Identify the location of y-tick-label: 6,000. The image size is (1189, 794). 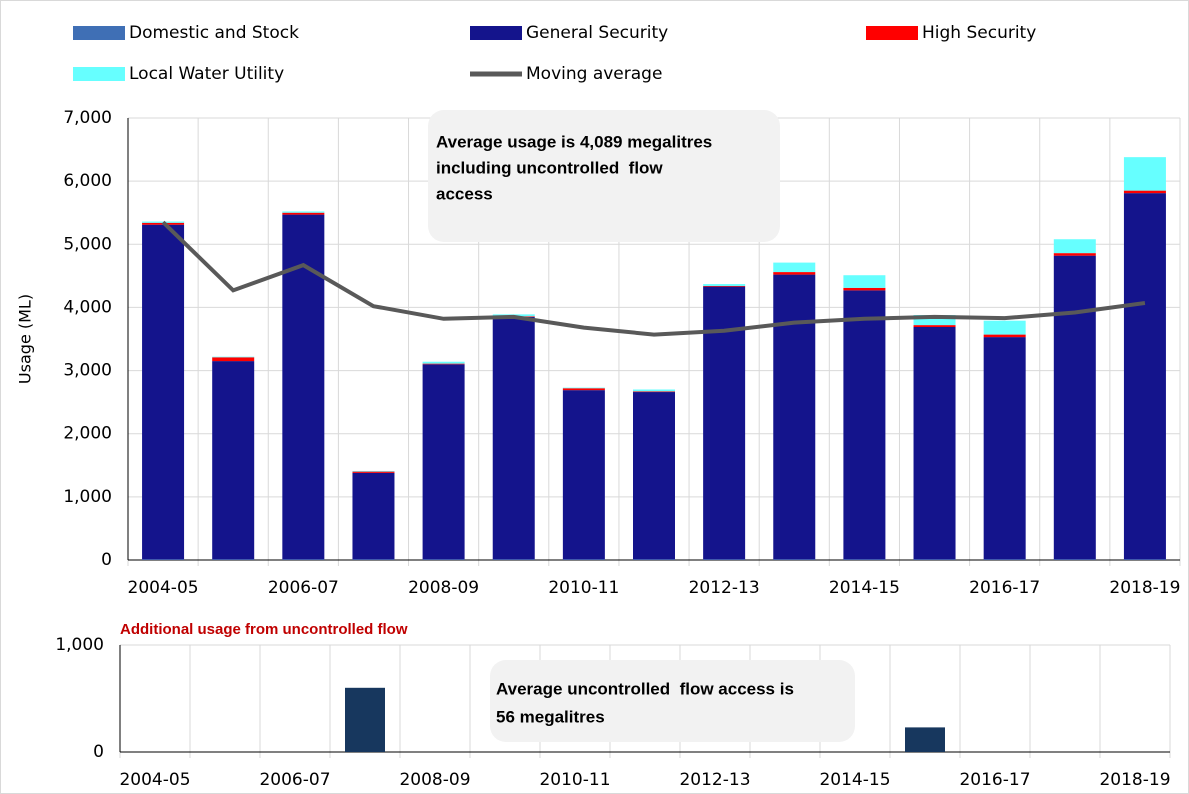
(87, 181).